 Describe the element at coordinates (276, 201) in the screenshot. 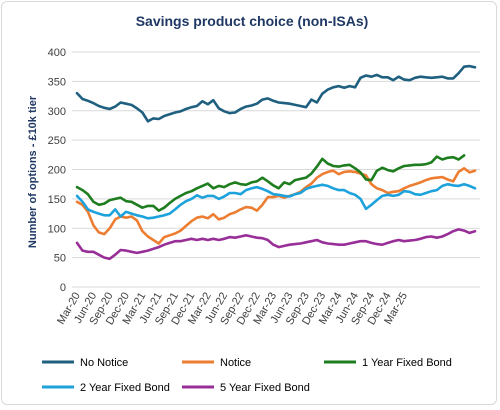

I see `series-line-2-year-fixed-bond` at that location.